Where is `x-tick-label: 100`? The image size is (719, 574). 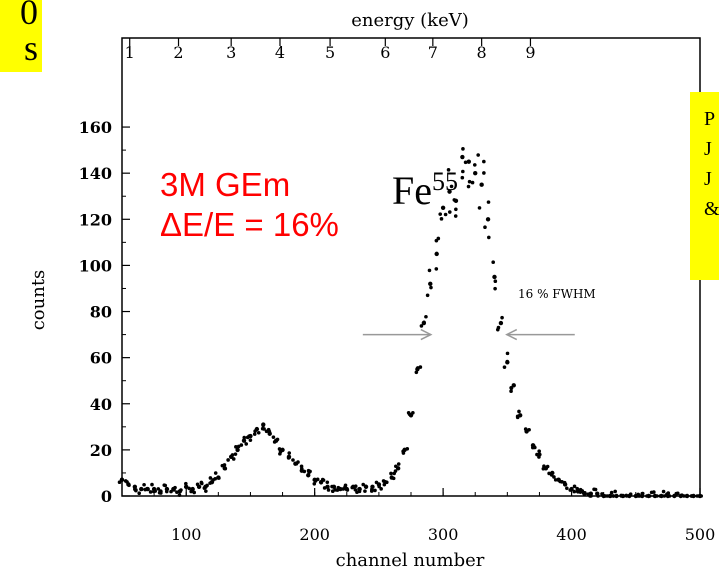 x-tick-label: 100 is located at coordinates (186, 534).